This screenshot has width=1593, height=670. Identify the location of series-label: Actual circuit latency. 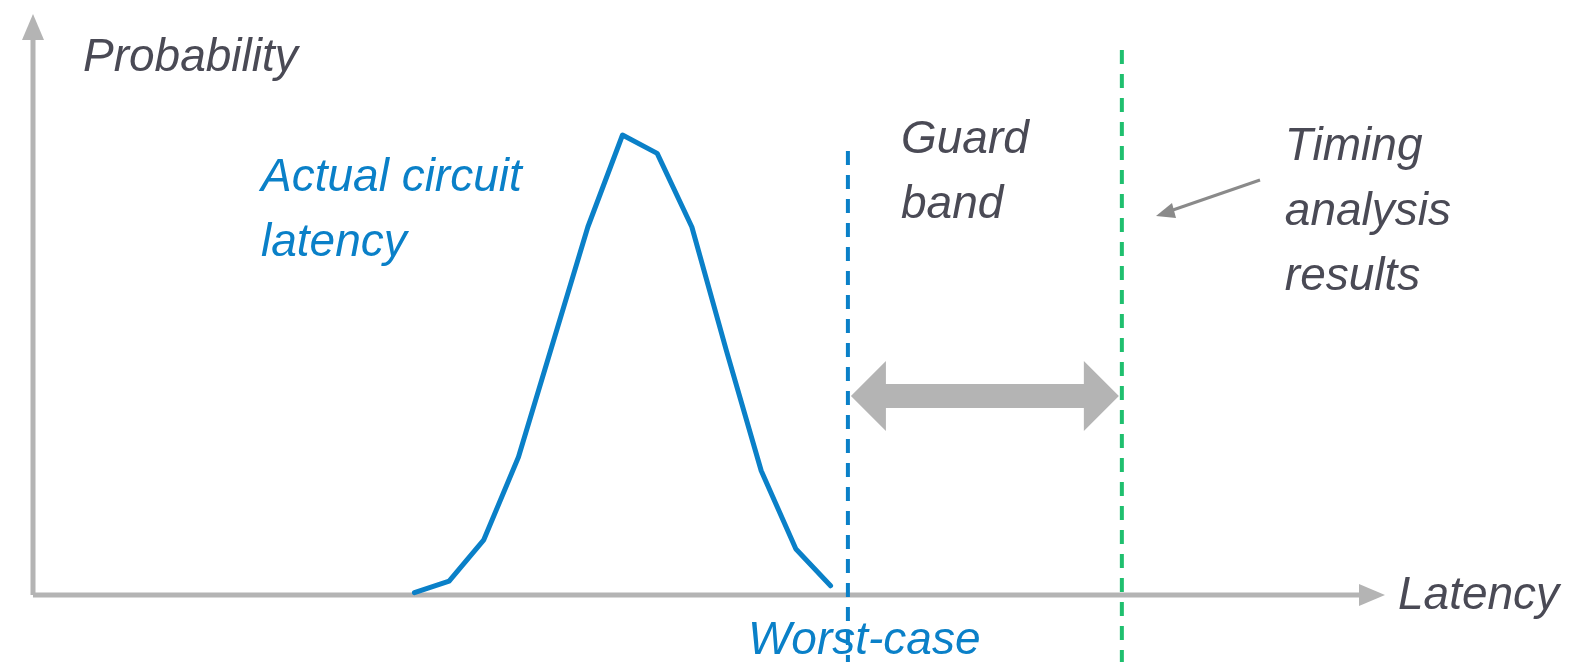
(391, 207).